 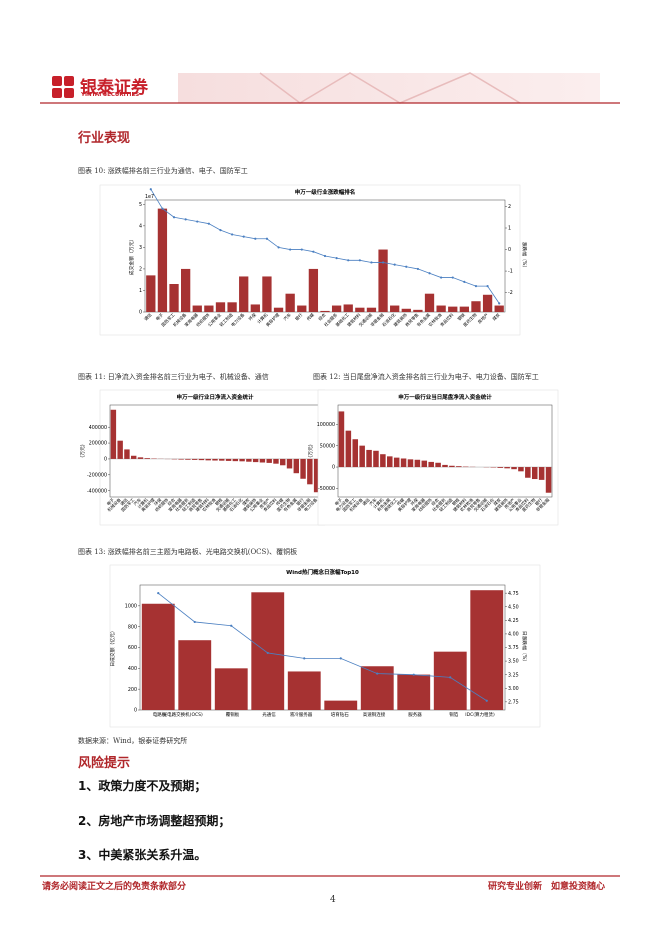 What do you see at coordinates (524, 256) in the screenshot?
I see `y2-axis-label: 涨跌幅（%）` at bounding box center [524, 256].